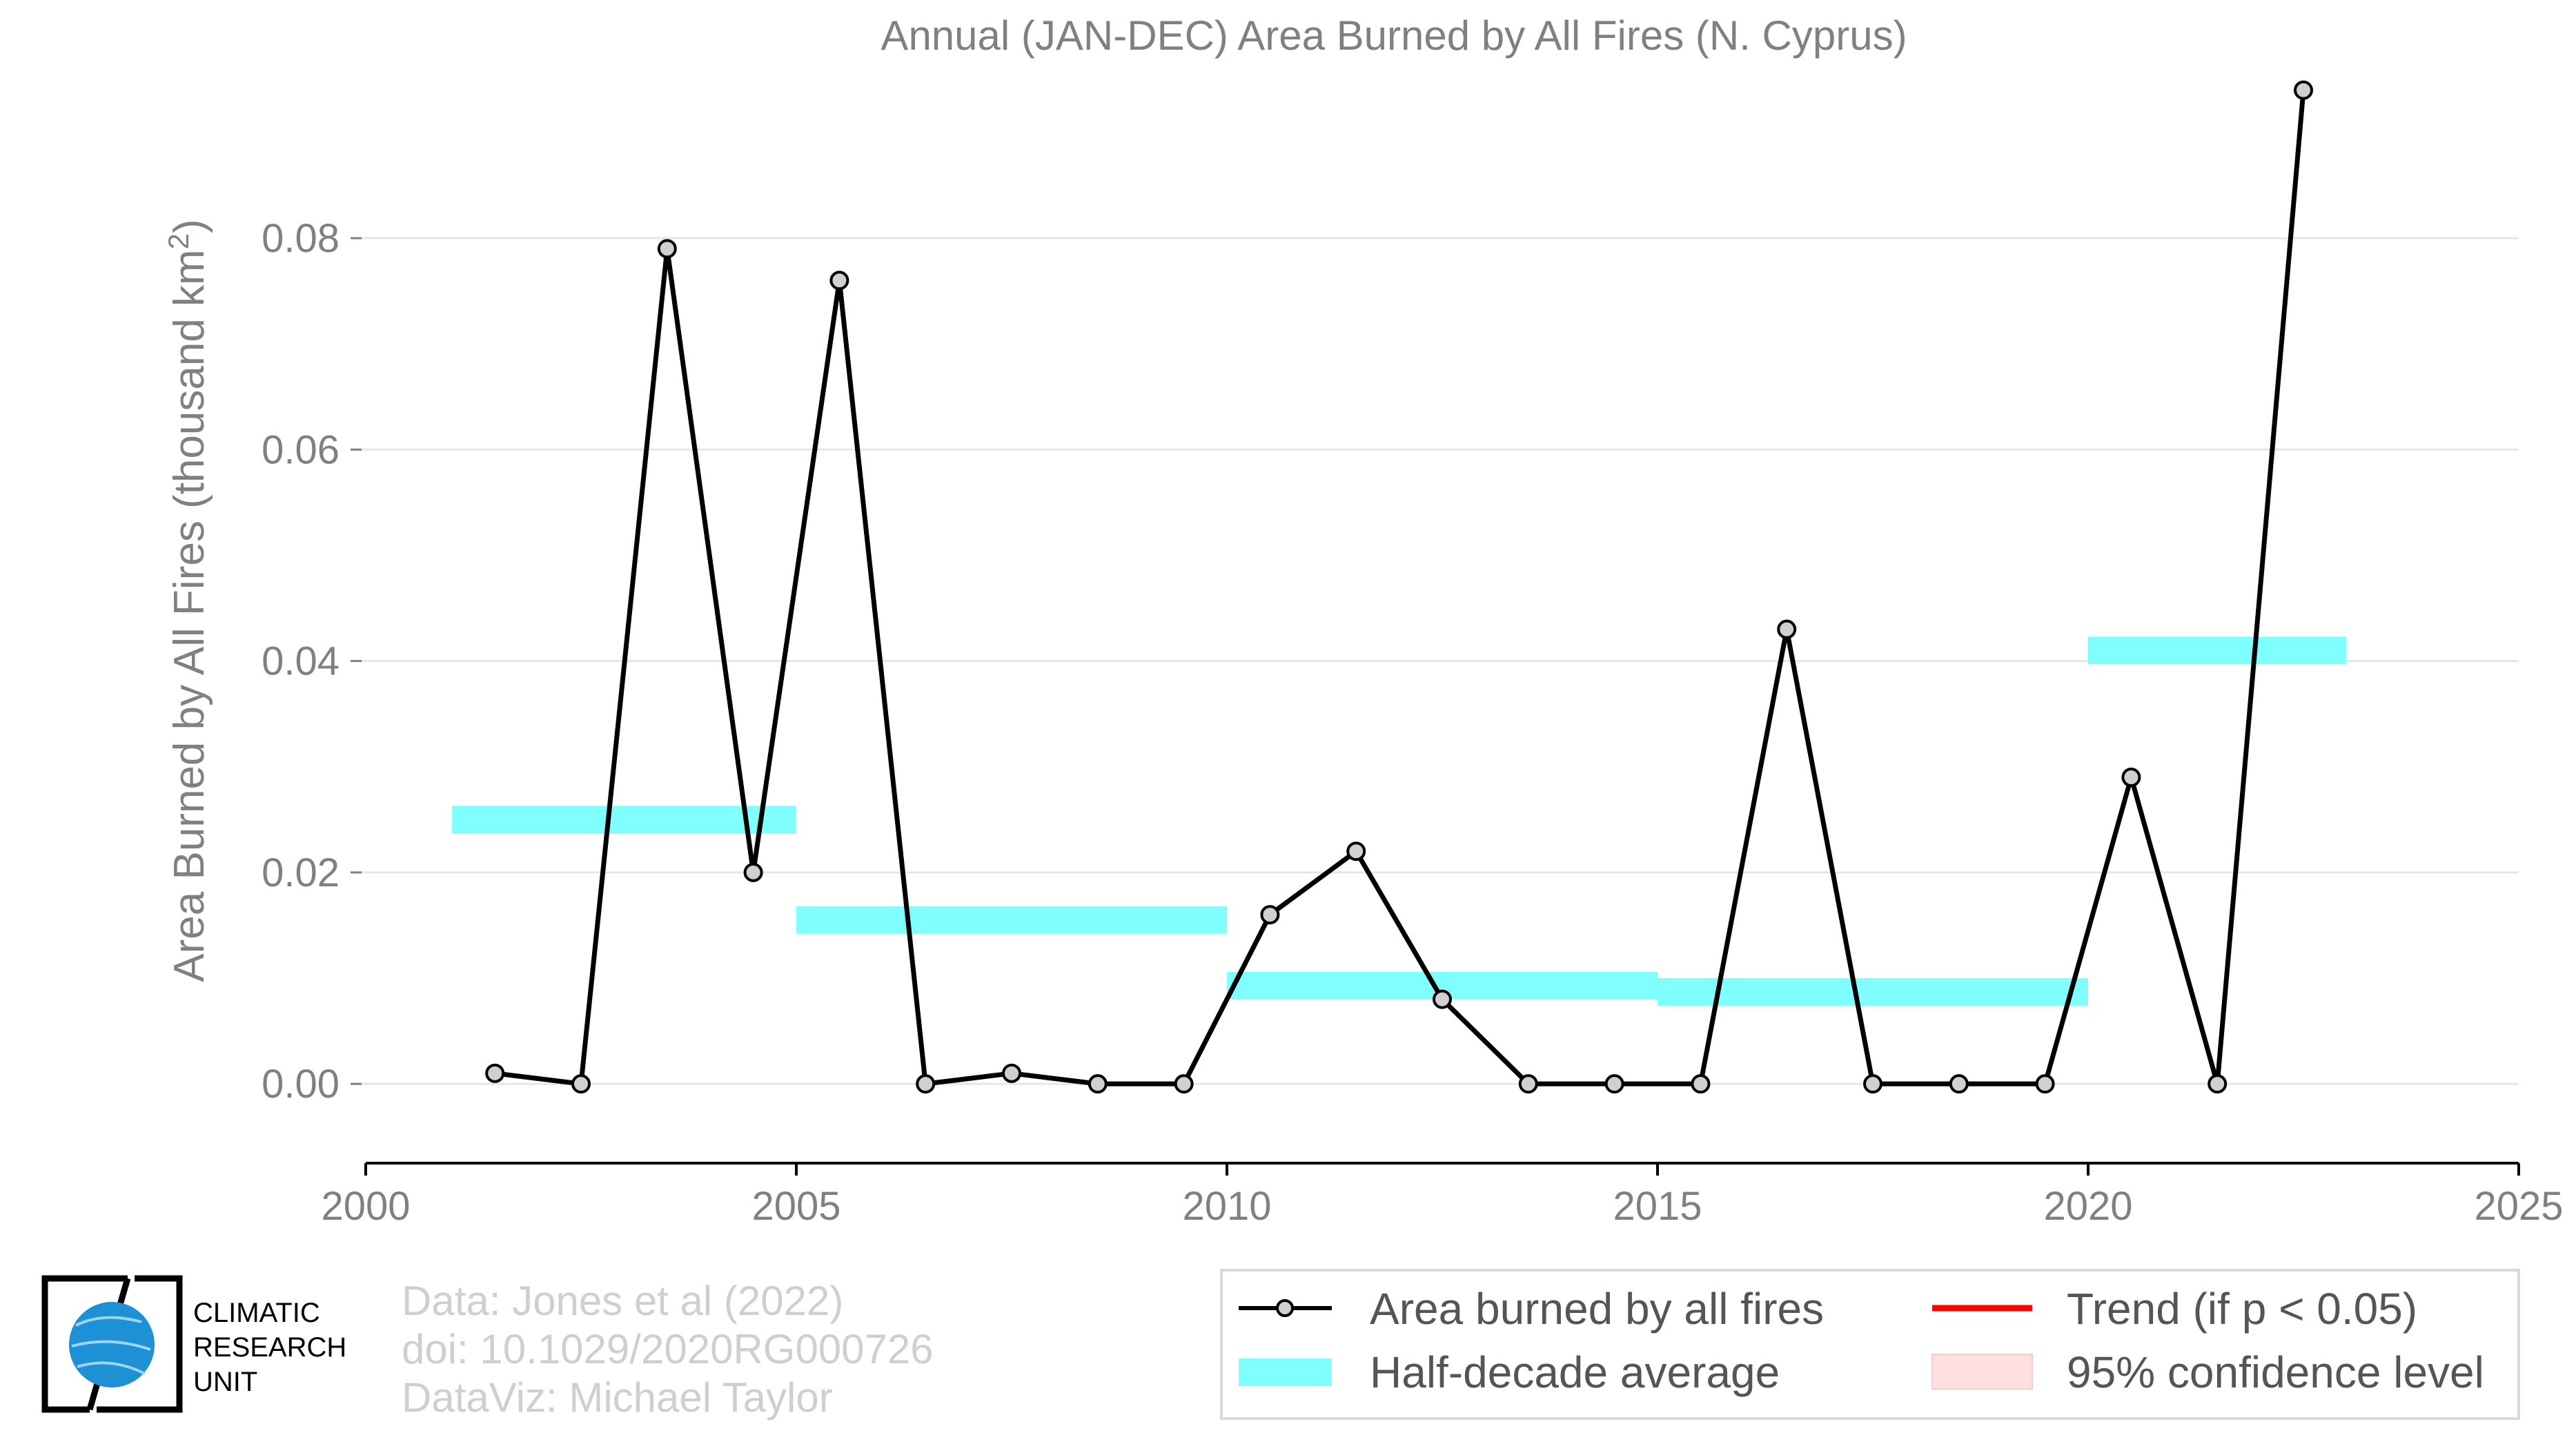 The image size is (2576, 1451). Describe the element at coordinates (256, 1313) in the screenshot. I see `logo-text-climatic: CLIMATIC` at that location.